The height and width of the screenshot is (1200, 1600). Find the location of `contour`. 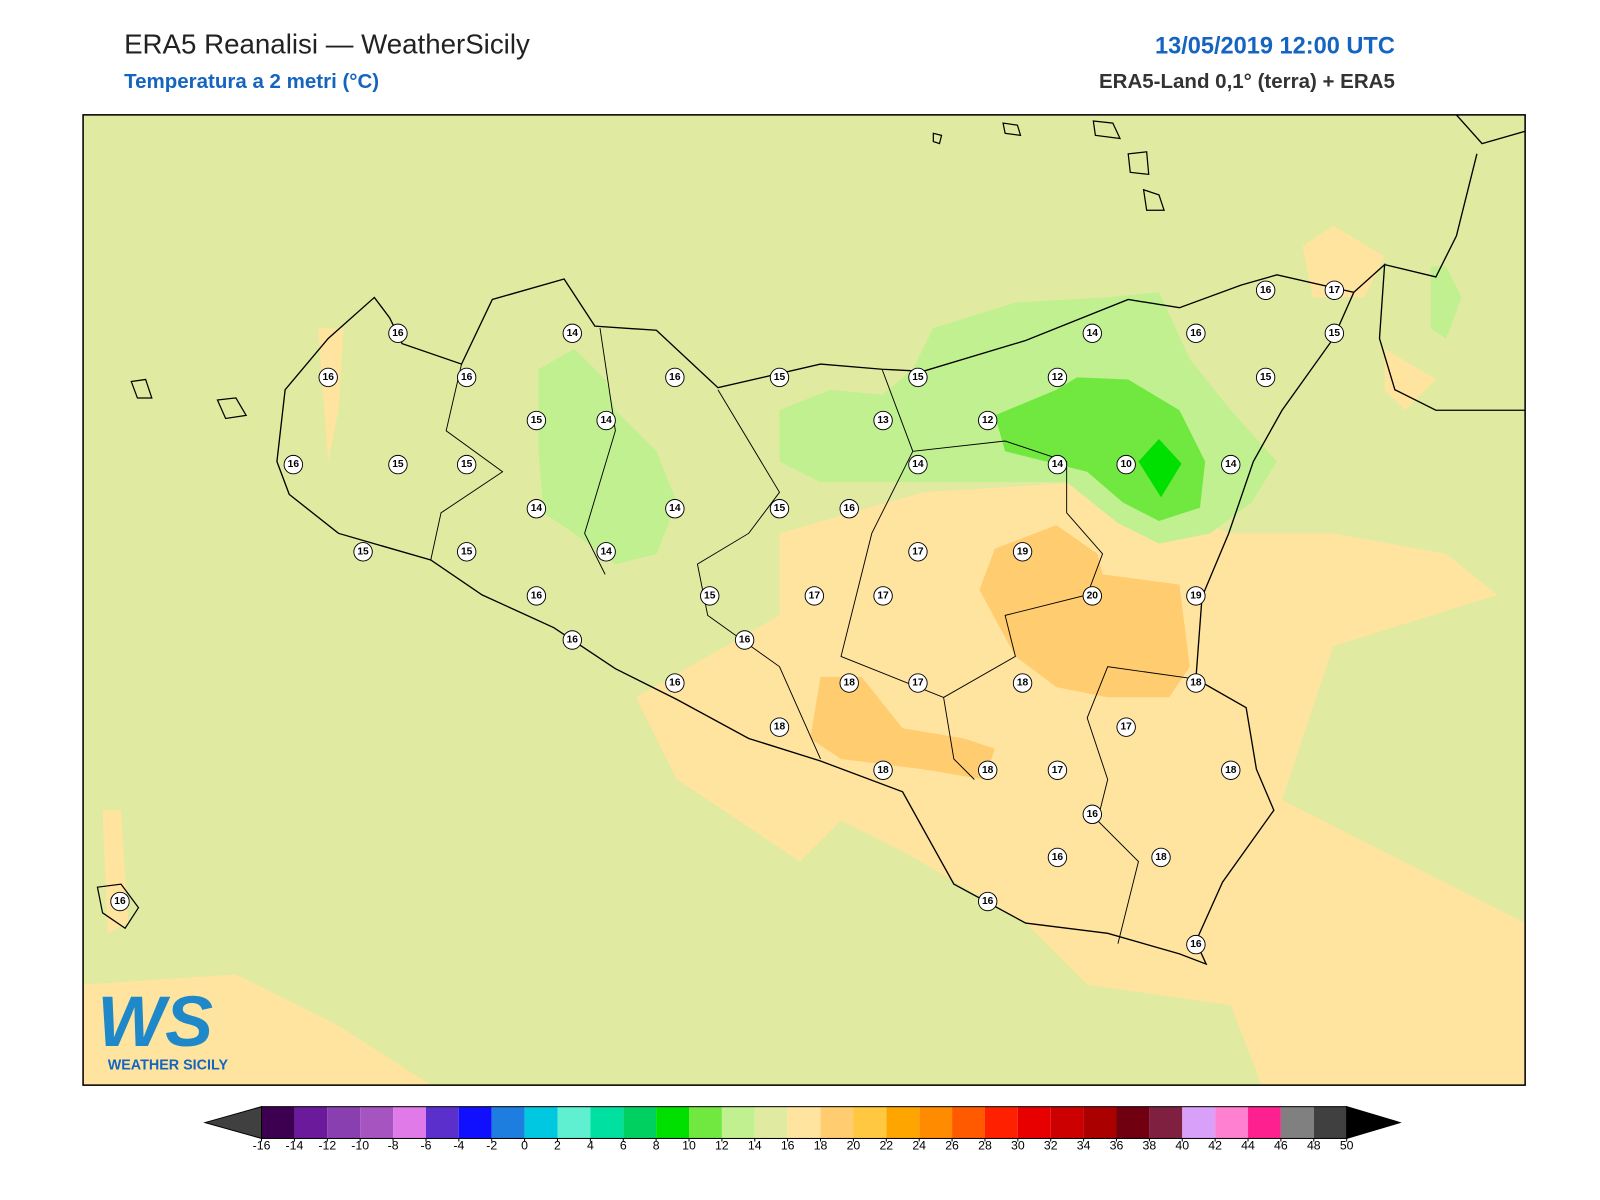

contour is located at coordinates (1100, 449).